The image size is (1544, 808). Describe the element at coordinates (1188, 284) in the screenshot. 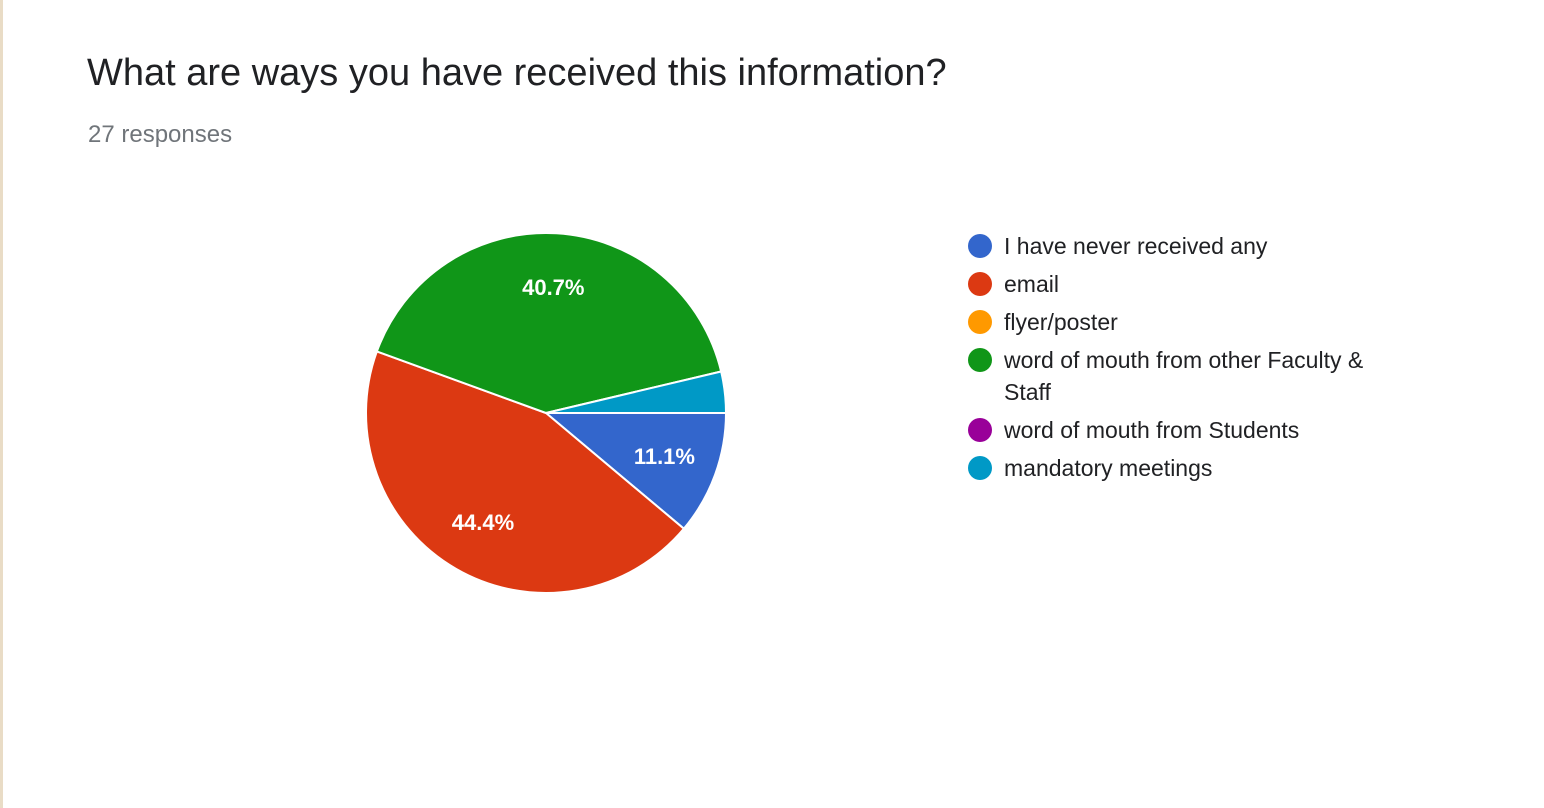

I see `legend-item-1: email` at that location.